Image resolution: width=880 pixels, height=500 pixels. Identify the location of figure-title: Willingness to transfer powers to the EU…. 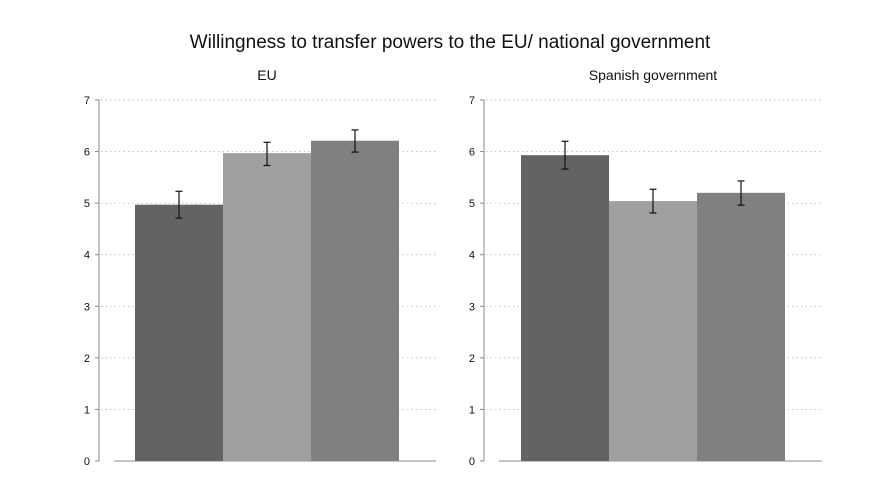
(450, 42).